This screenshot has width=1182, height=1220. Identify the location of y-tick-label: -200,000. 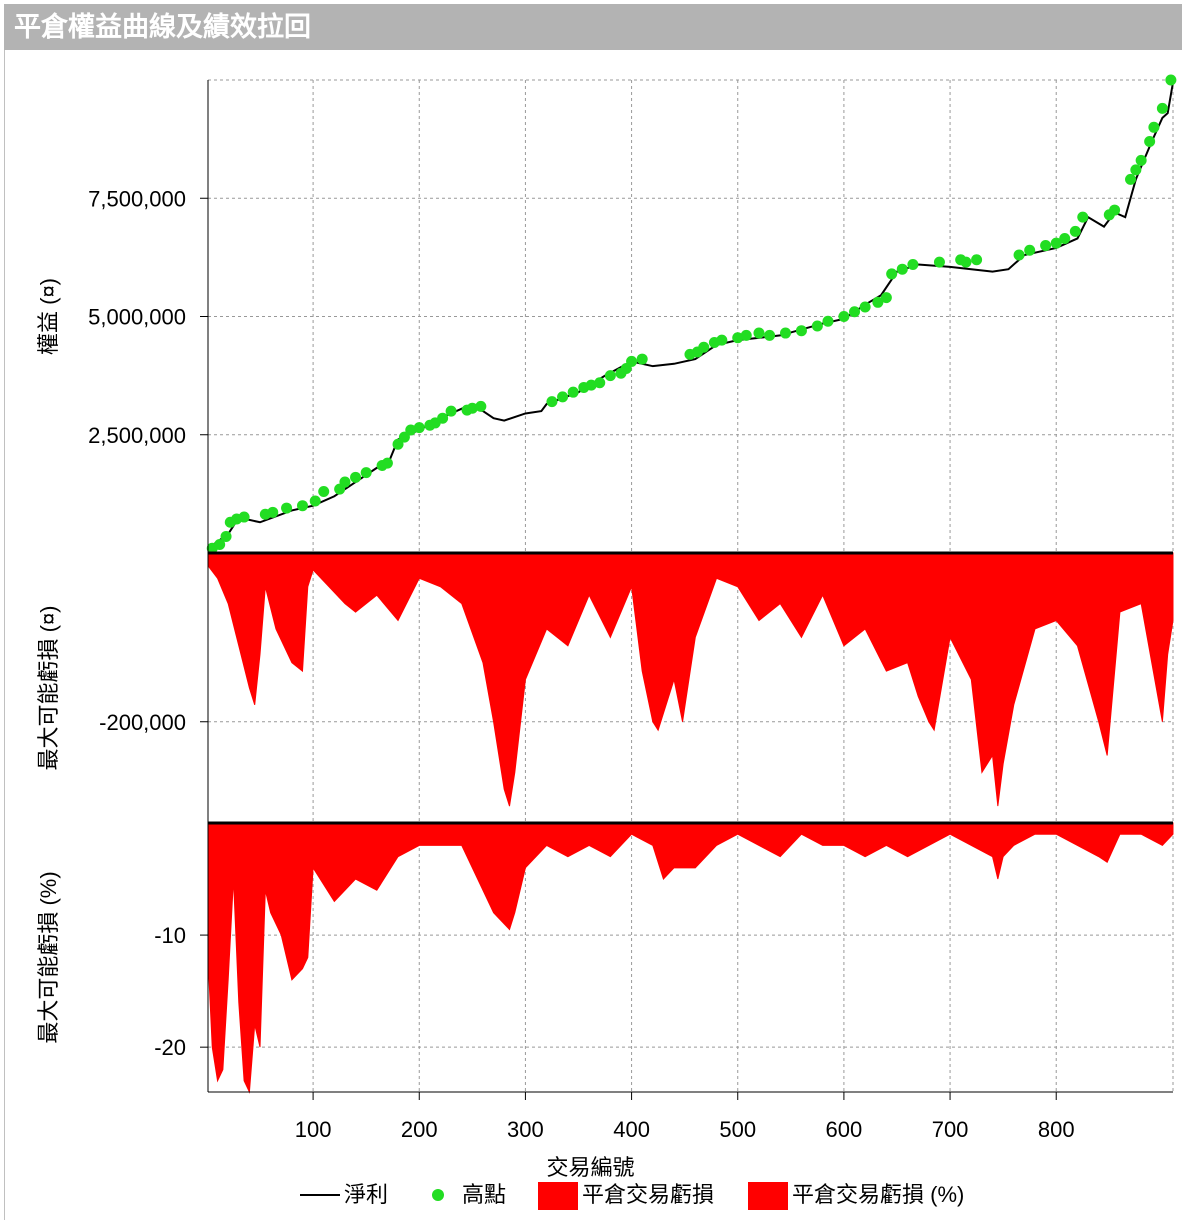
(142, 722).